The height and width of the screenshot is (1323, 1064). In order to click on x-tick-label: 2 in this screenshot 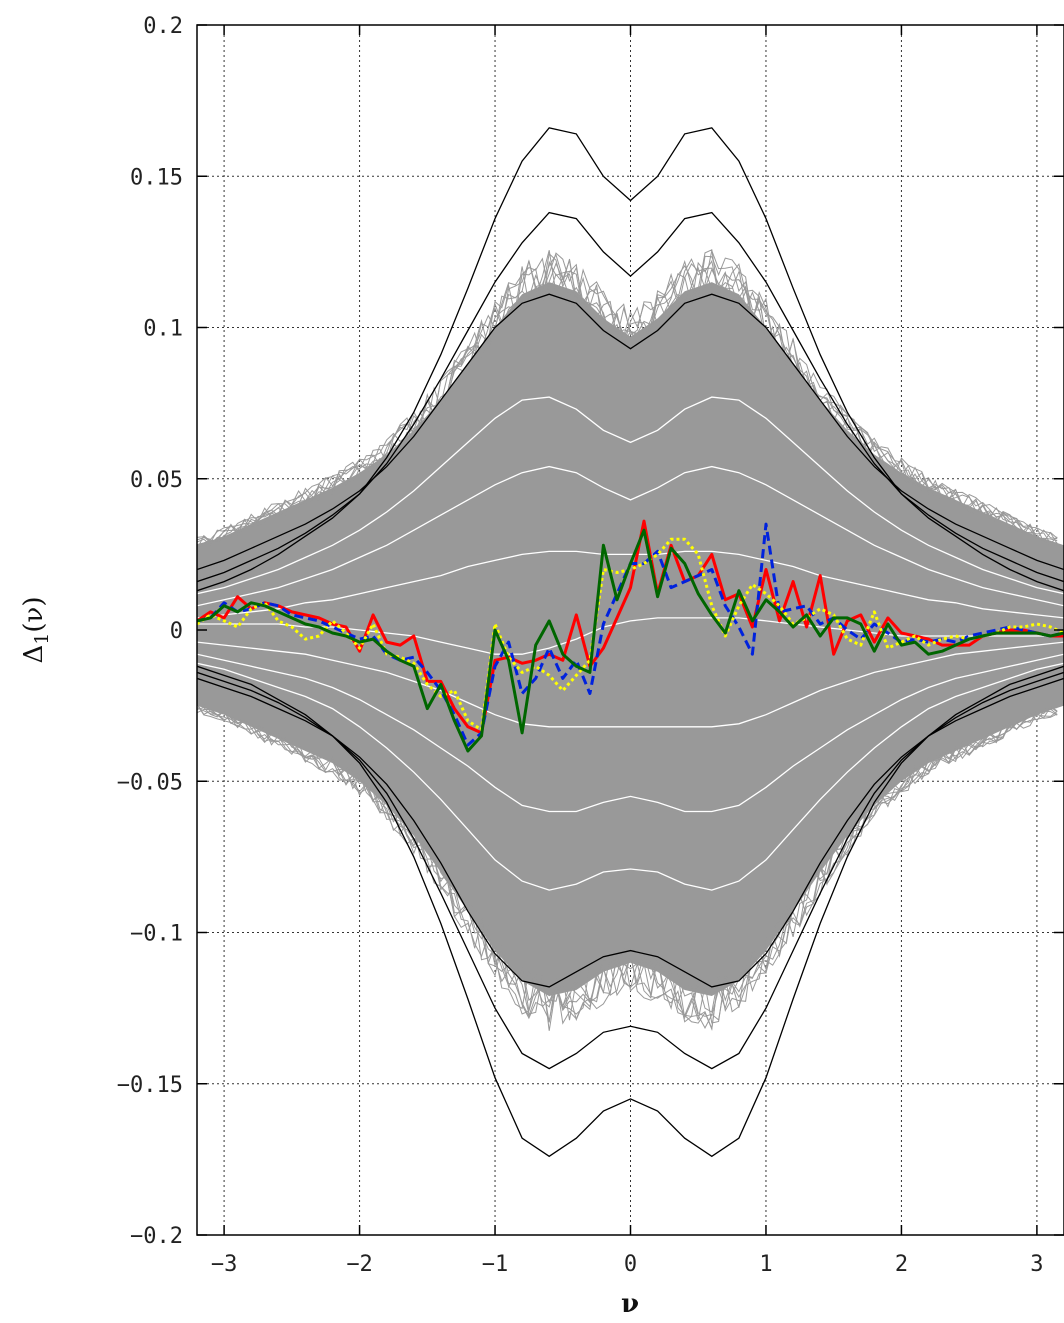, I will do `click(901, 1264)`.